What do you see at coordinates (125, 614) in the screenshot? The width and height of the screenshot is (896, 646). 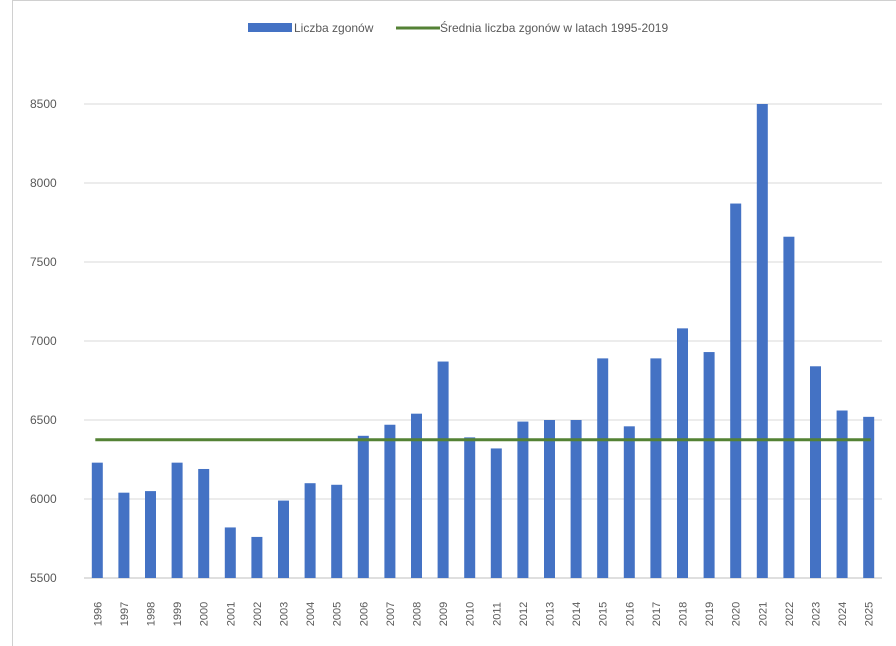 I see `x-tick-label: 1997` at bounding box center [125, 614].